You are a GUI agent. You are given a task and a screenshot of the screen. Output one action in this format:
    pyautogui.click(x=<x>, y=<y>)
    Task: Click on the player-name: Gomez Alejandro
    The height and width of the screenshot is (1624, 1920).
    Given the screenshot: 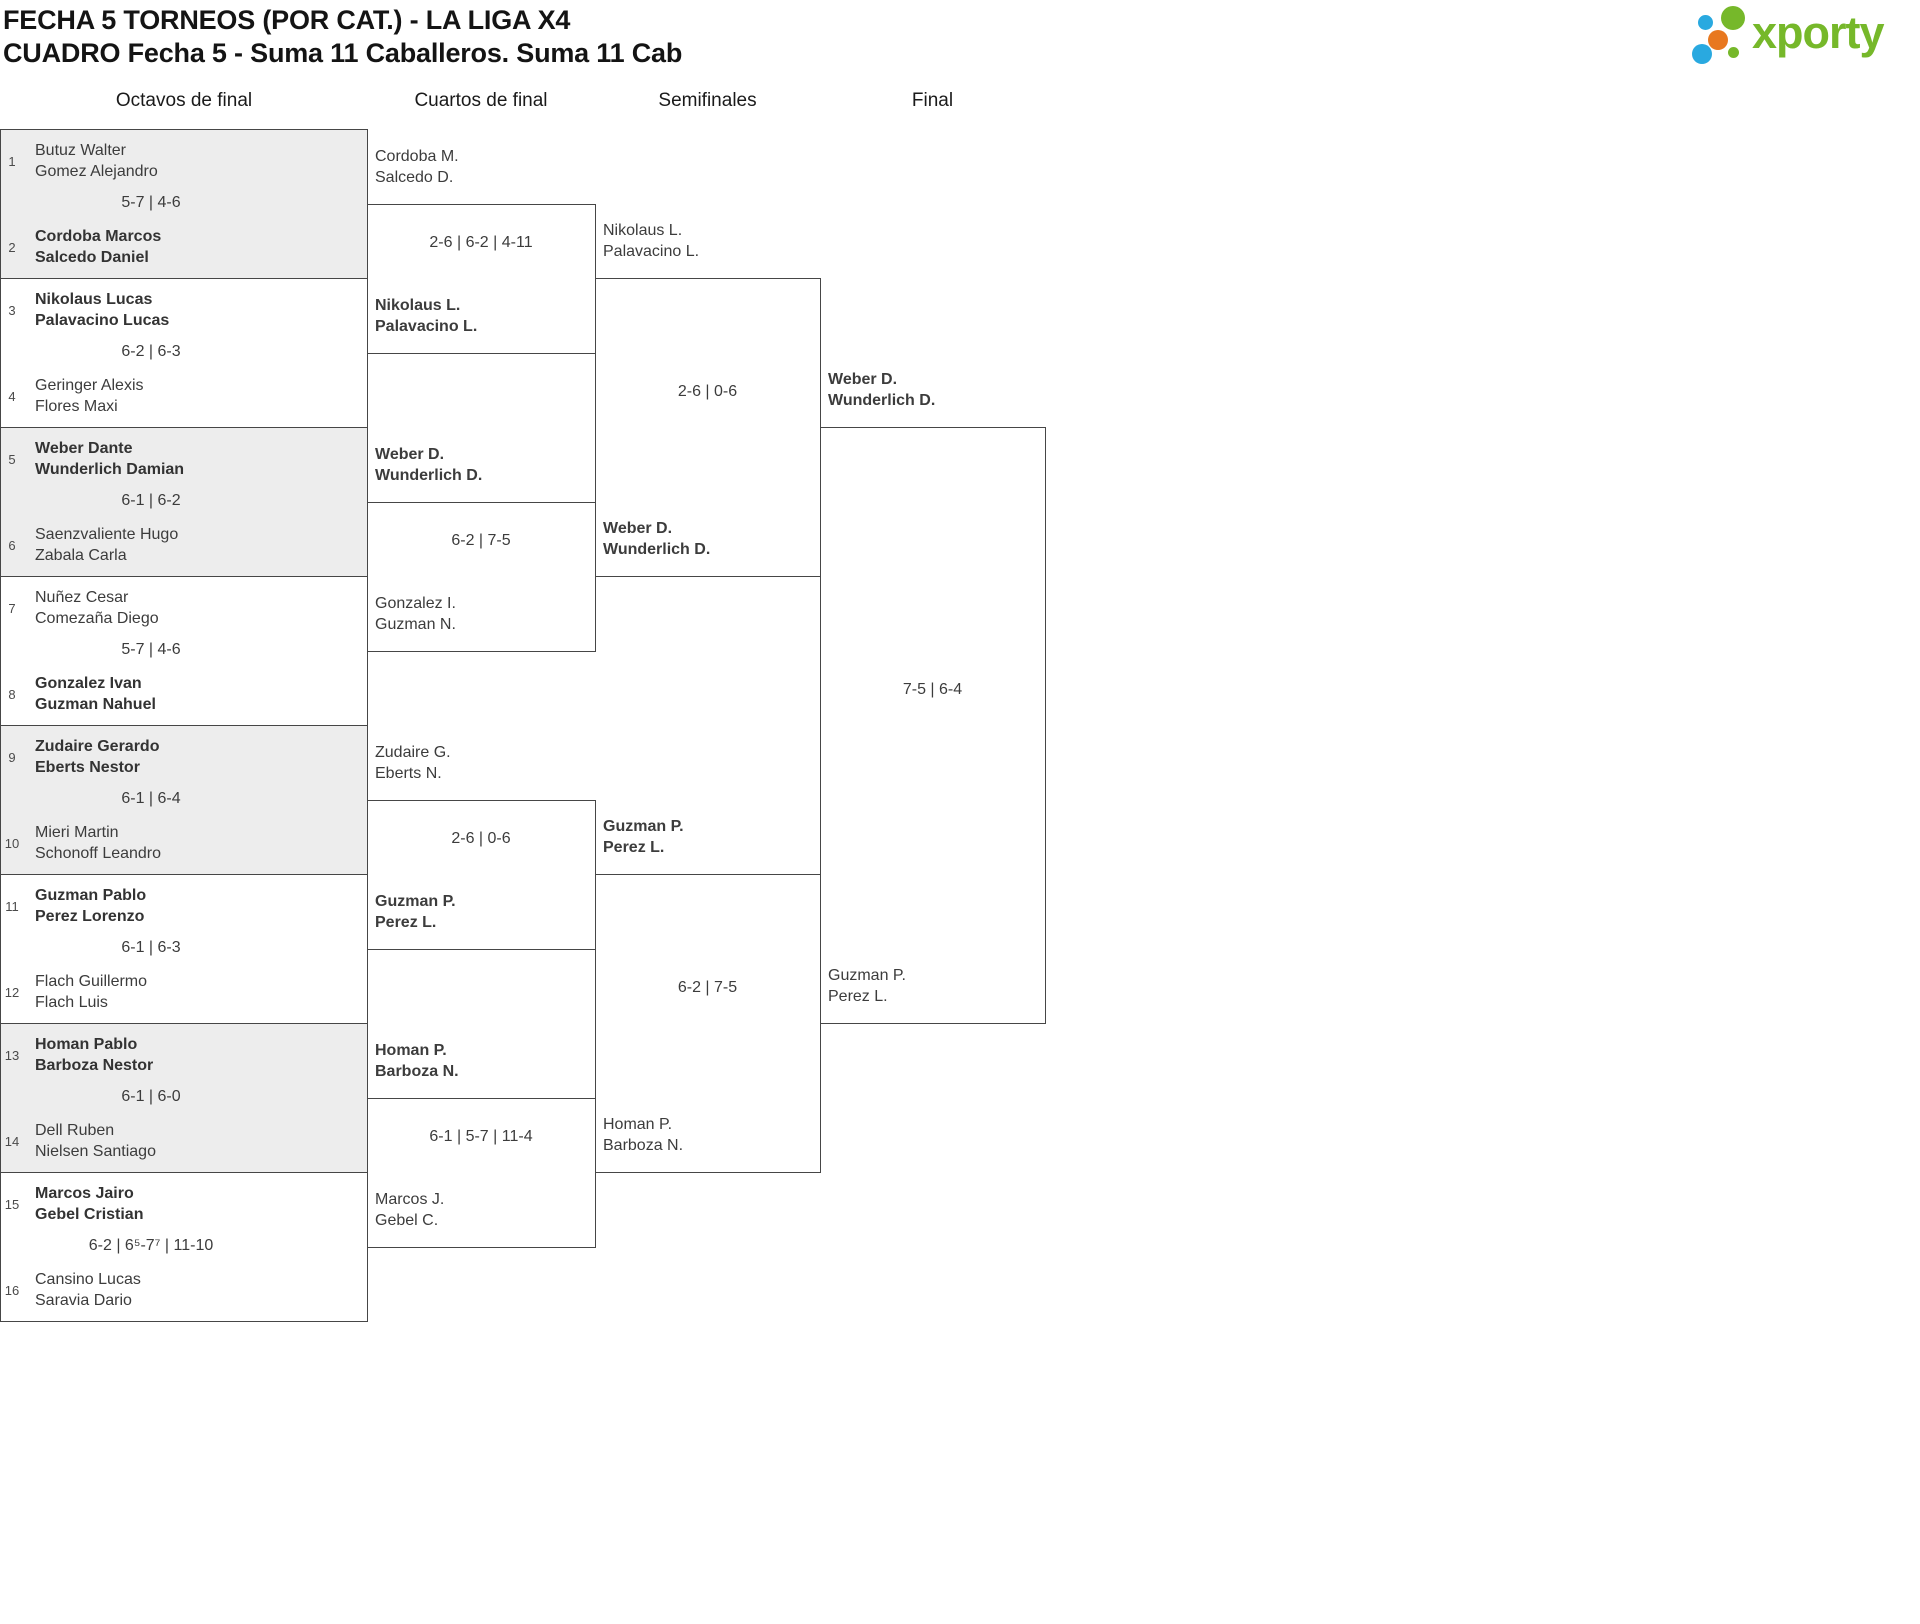 What is the action you would take?
    pyautogui.click(x=96, y=171)
    